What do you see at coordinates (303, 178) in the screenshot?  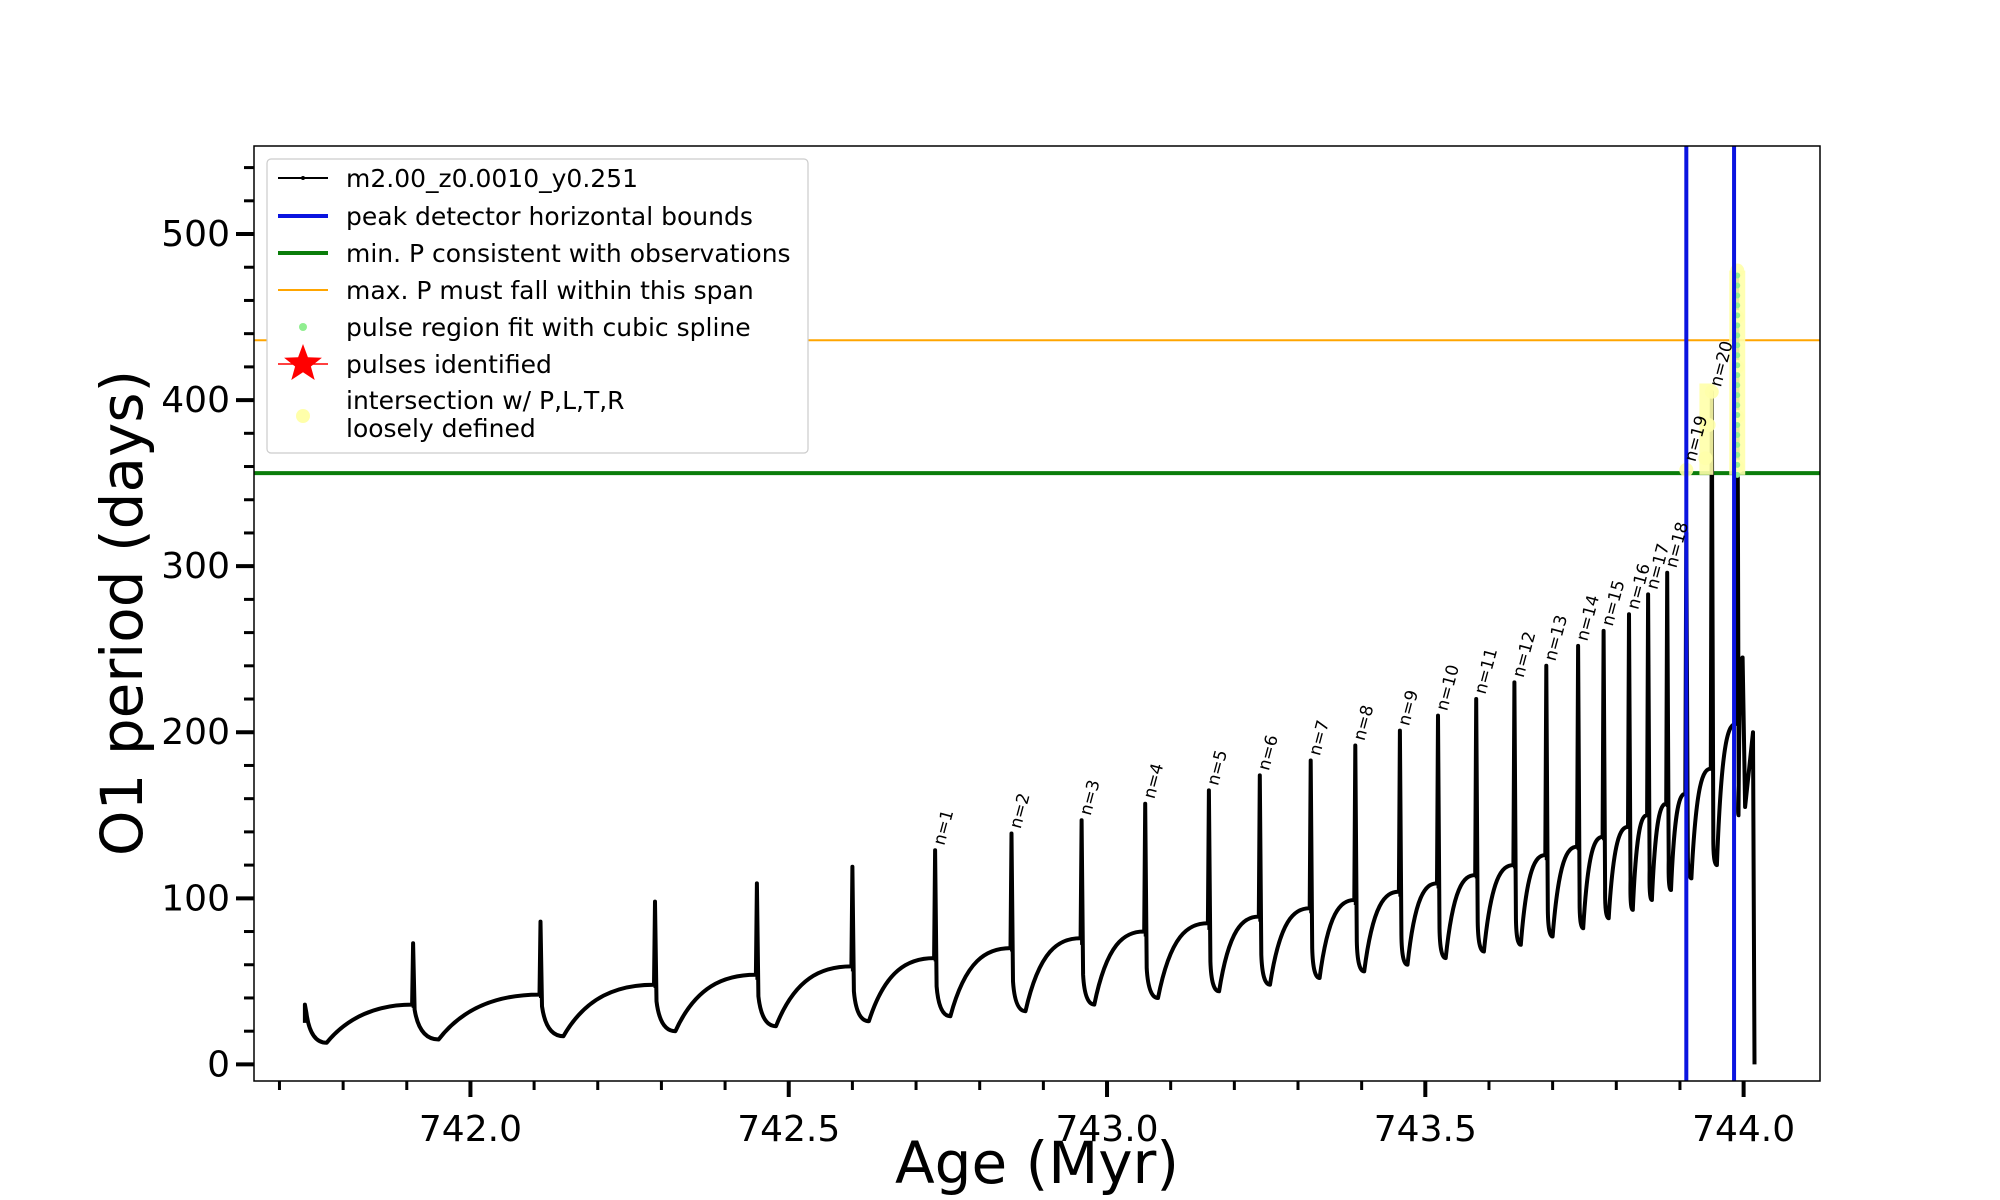 I see `legend-swatch-series-marker` at bounding box center [303, 178].